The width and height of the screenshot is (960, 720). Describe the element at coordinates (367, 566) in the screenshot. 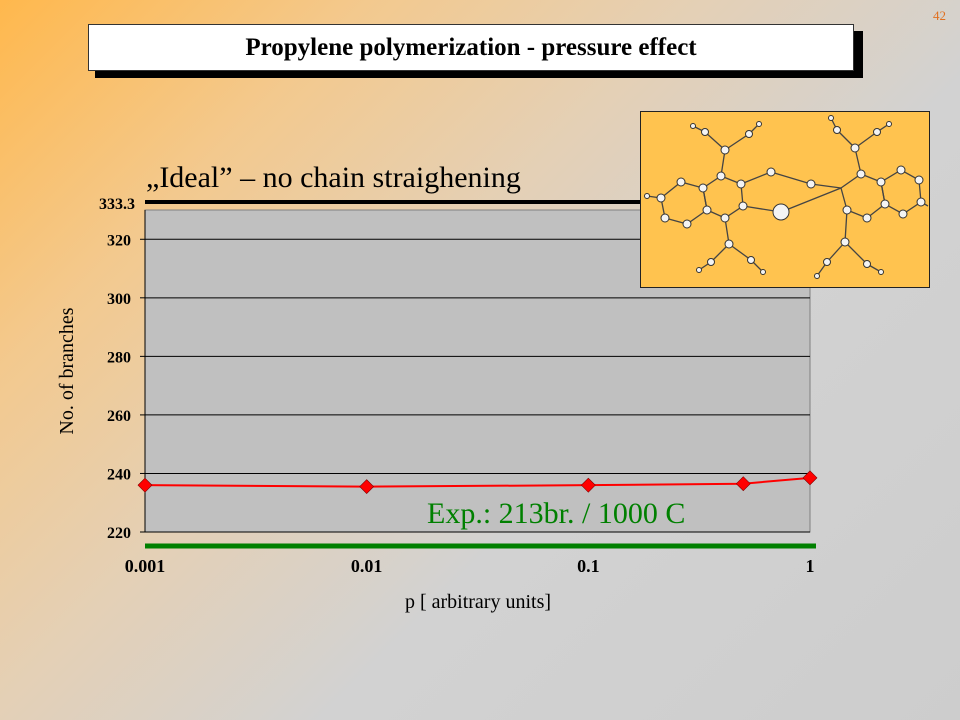

I see `x-tick-label: 0.01` at that location.